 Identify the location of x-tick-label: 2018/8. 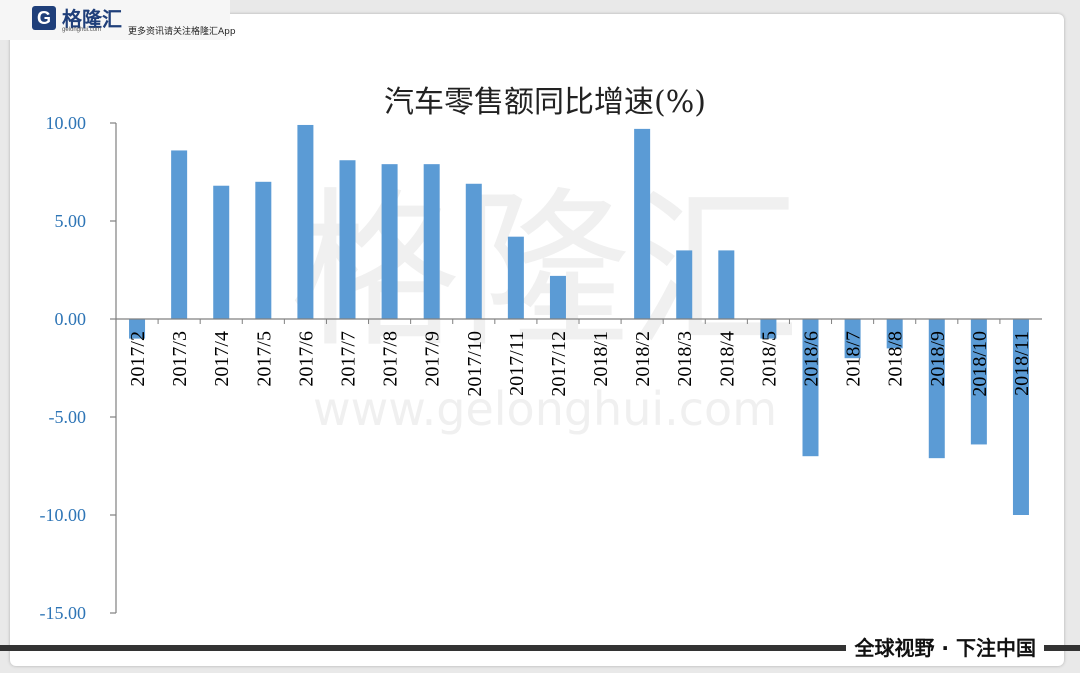
(896, 359).